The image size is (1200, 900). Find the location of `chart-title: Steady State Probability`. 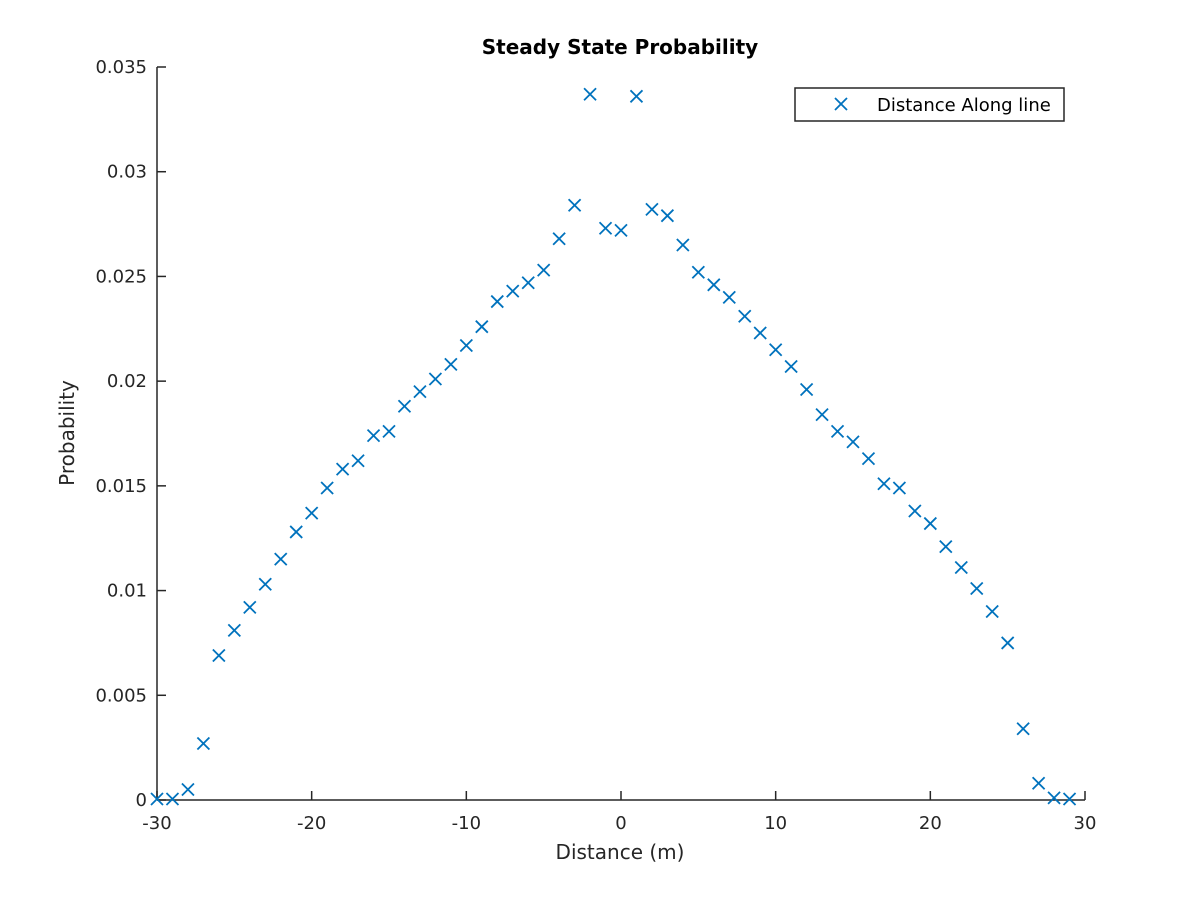

chart-title: Steady State Probability is located at coordinates (620, 47).